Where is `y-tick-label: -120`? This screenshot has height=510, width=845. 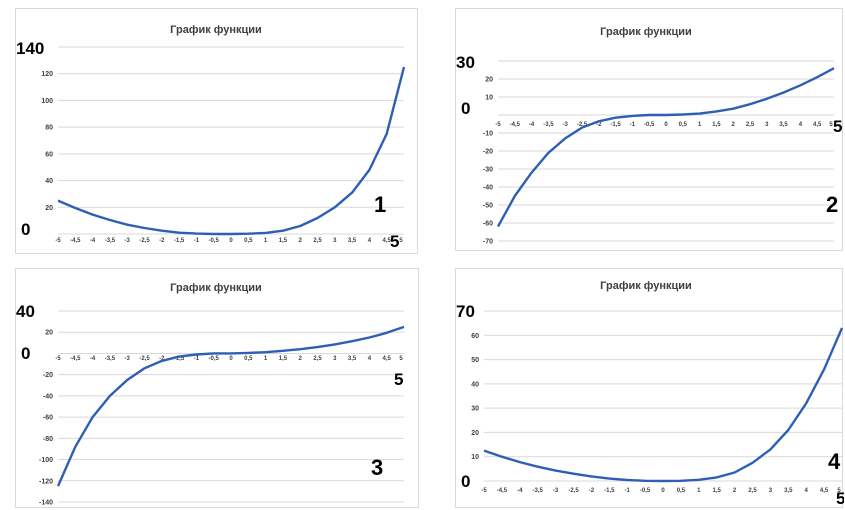
y-tick-label: -120 is located at coordinates (46, 481).